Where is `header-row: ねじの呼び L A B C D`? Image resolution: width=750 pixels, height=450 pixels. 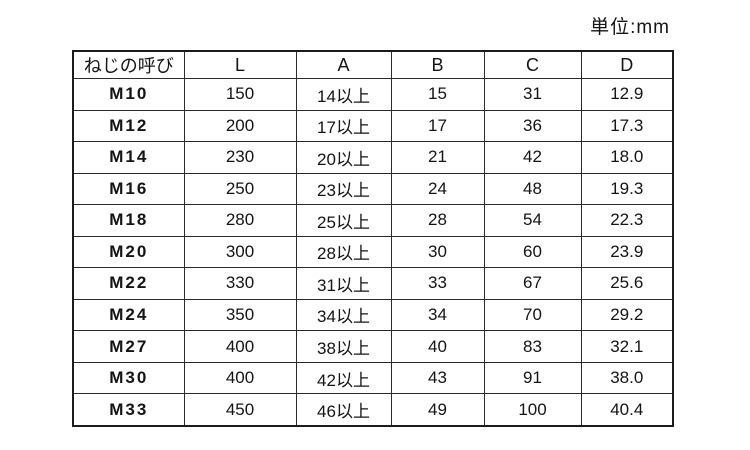 header-row: ねじの呼び L A B C D is located at coordinates (373, 64).